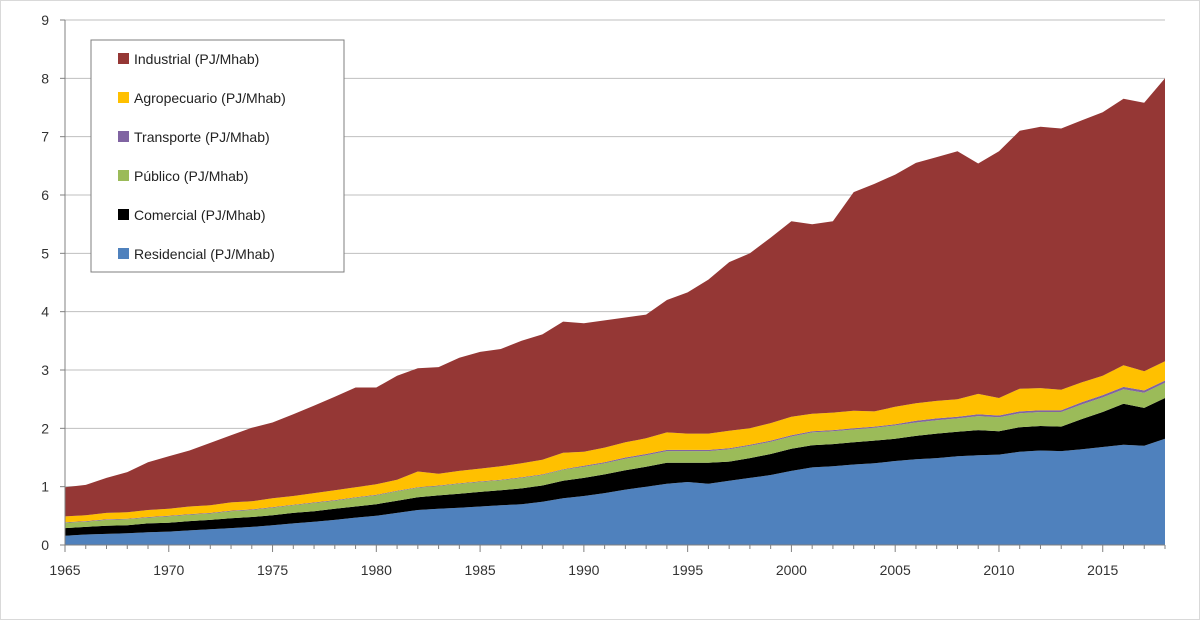 The height and width of the screenshot is (621, 1200). Describe the element at coordinates (64, 570) in the screenshot. I see `x-tick-label-1965: 1965` at that location.